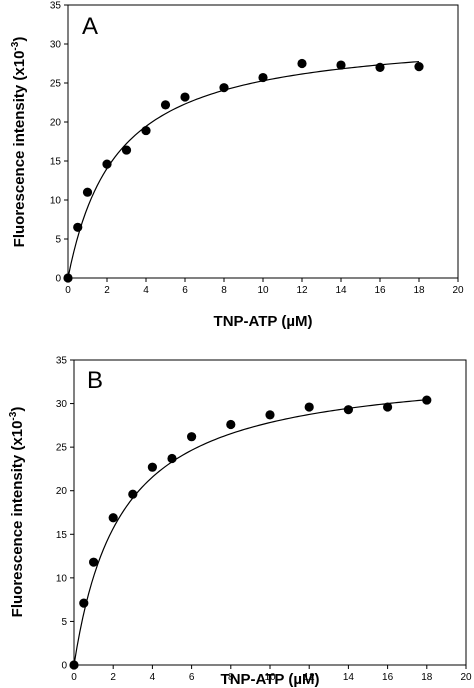 This screenshot has height=688, width=474. Describe the element at coordinates (95, 380) in the screenshot. I see `panel-label: B` at that location.